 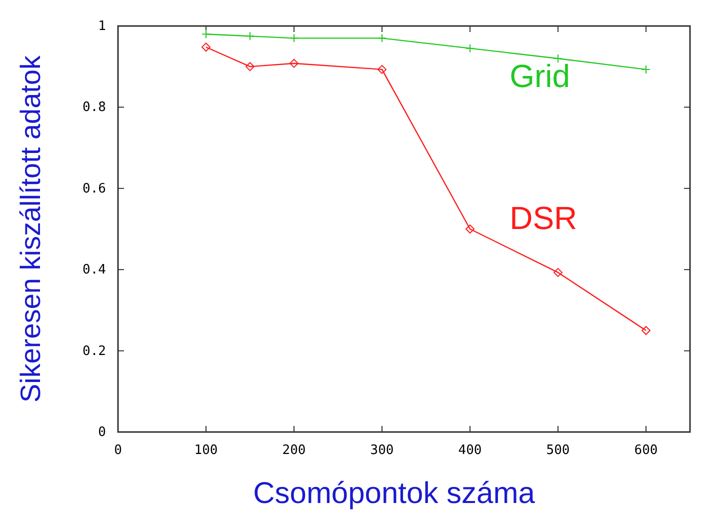 What do you see at coordinates (118, 450) in the screenshot?
I see `x-tick-label: 0` at bounding box center [118, 450].